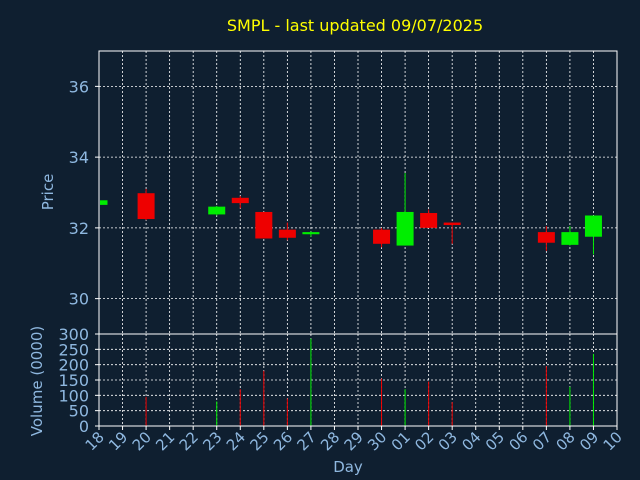 This screenshot has height=480, width=640. I want to click on x-tick-label: 06, so click(518, 441).